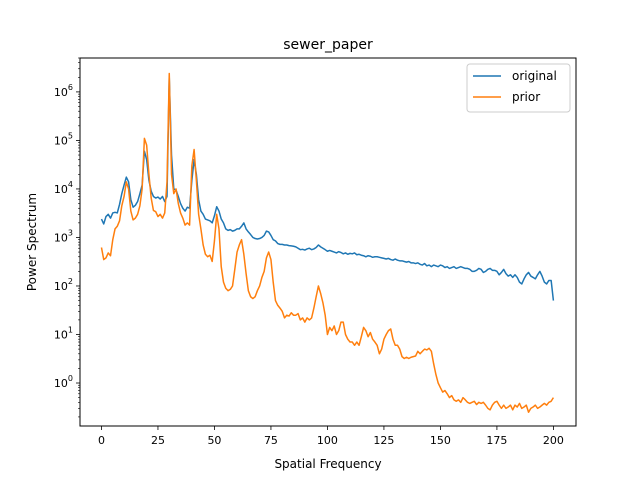 The image size is (640, 480). Describe the element at coordinates (327, 464) in the screenshot. I see `x-axis-label: Spatial Frequency` at that location.